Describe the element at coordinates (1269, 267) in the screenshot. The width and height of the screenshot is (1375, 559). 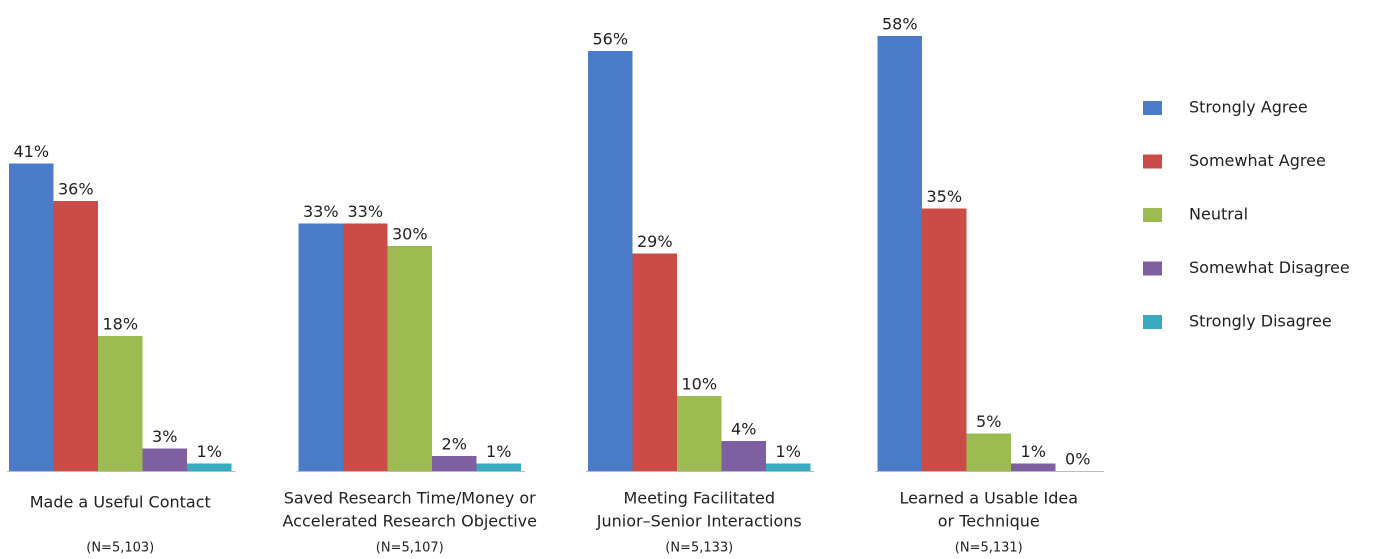
I see `legend-label: Somewhat Disagree` at that location.